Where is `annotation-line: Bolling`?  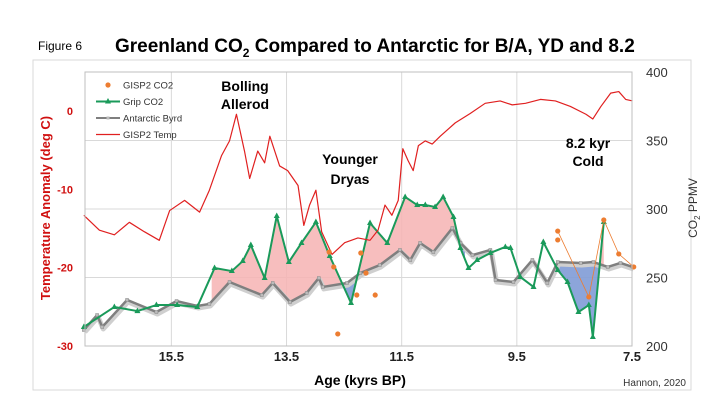 annotation-line: Bolling is located at coordinates (244, 86).